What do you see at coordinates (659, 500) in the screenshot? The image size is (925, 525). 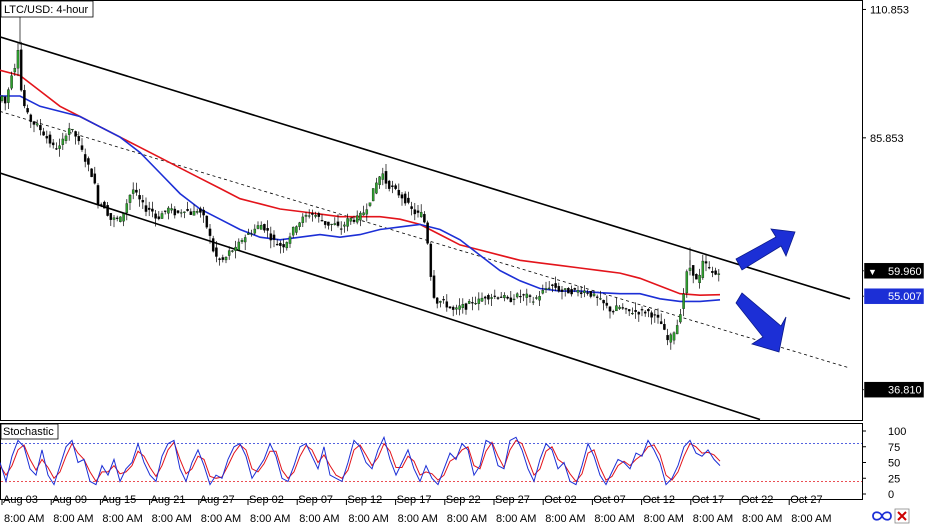 I see `time-tick-date: Oct 12` at bounding box center [659, 500].